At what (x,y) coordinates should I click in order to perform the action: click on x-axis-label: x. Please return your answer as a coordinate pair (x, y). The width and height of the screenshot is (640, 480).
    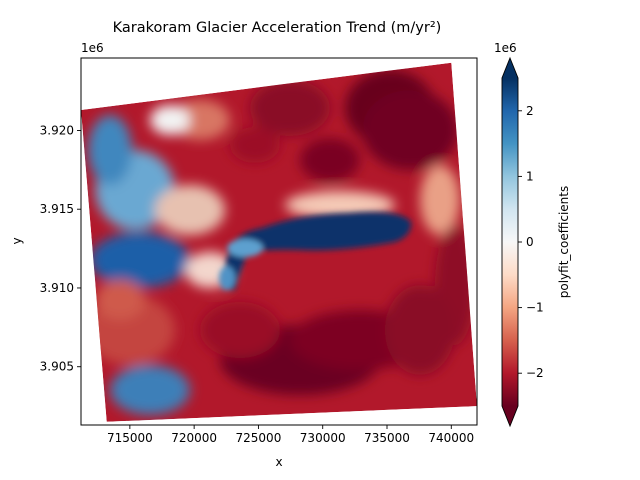
    Looking at the image, I should click on (278, 462).